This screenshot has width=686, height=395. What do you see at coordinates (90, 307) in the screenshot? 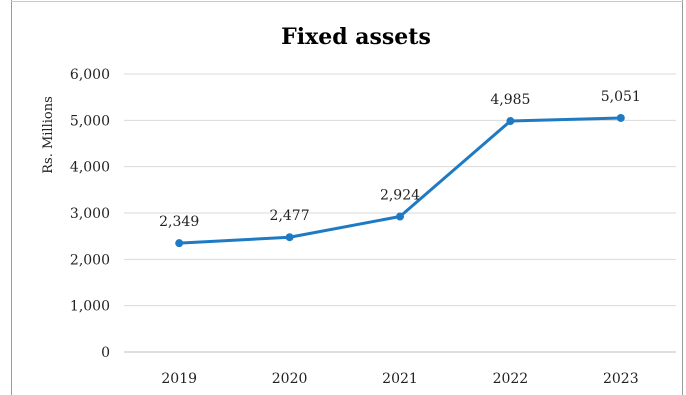
I see `y-tick-label: 1,000` at bounding box center [90, 307].